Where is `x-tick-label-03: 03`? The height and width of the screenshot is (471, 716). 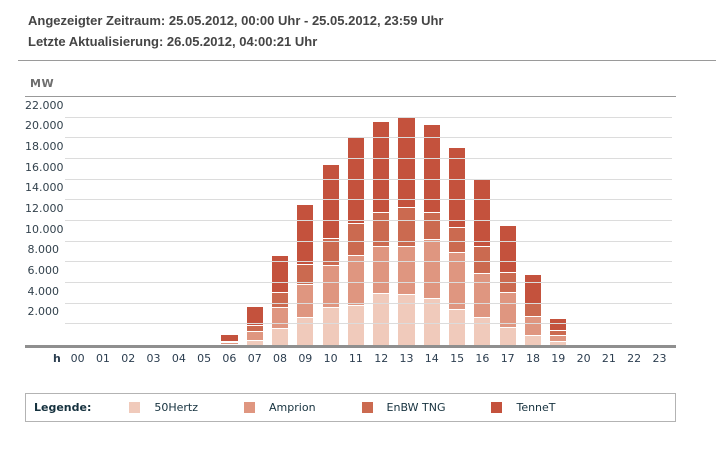 x-tick-label-03: 03 is located at coordinates (153, 358).